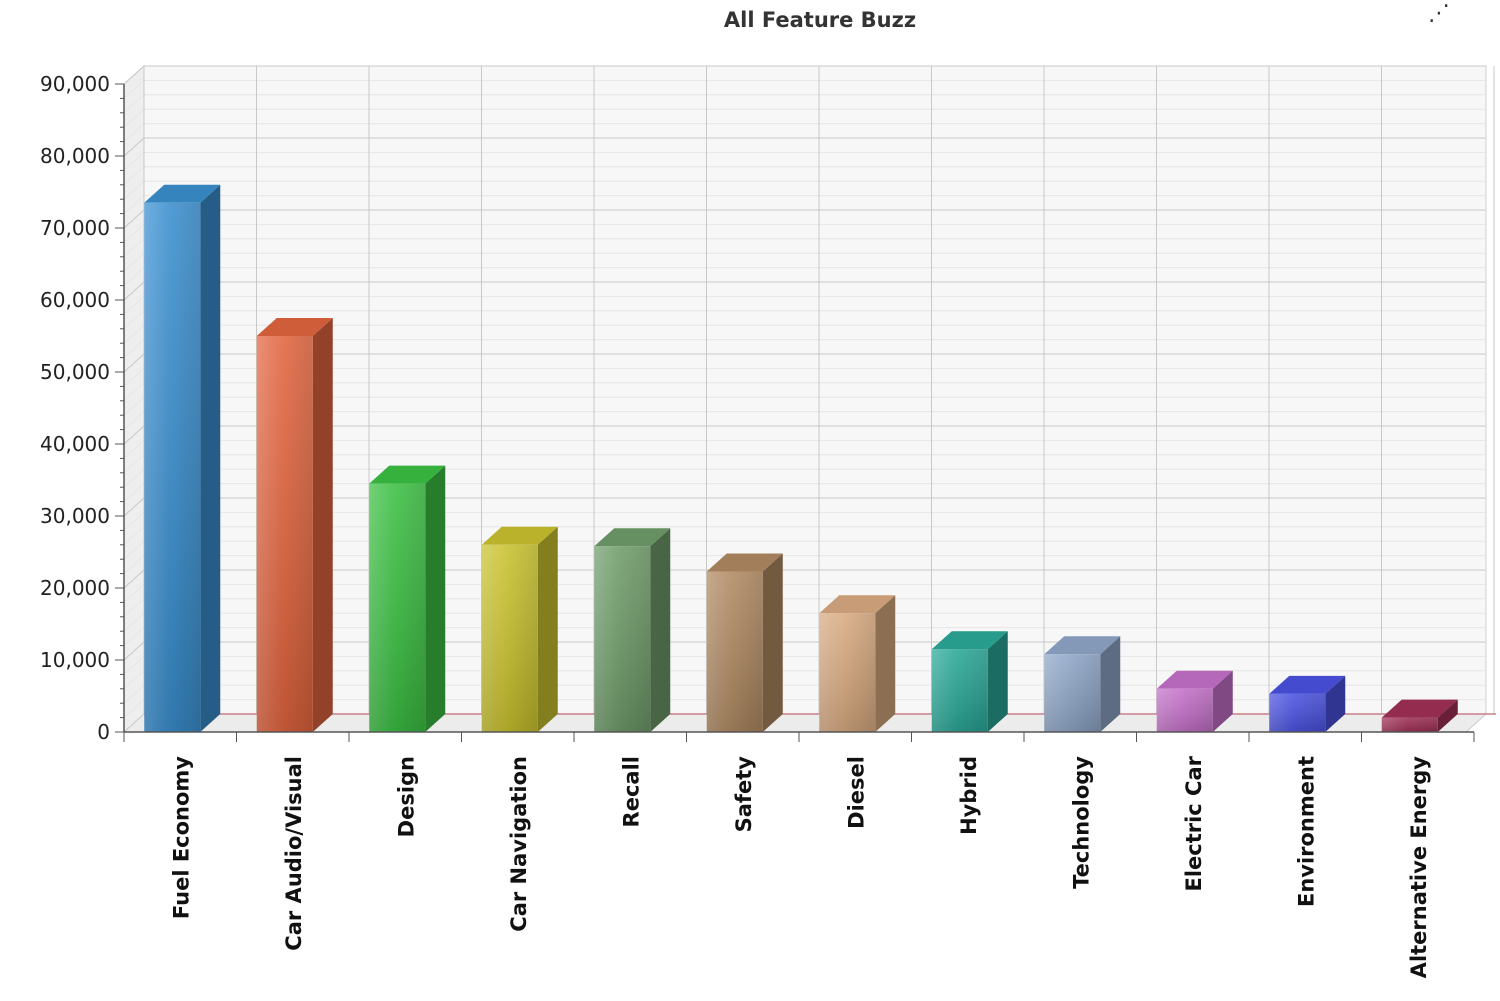 This screenshot has width=1500, height=1001. I want to click on bar-fuel-economy, so click(182, 458).